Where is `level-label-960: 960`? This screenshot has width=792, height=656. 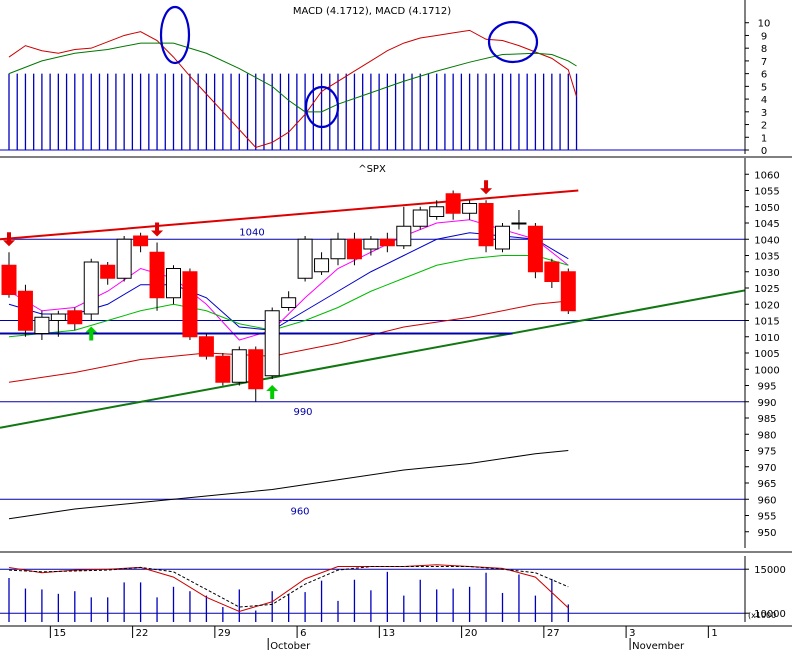
level-label-960: 960 is located at coordinates (299, 511).